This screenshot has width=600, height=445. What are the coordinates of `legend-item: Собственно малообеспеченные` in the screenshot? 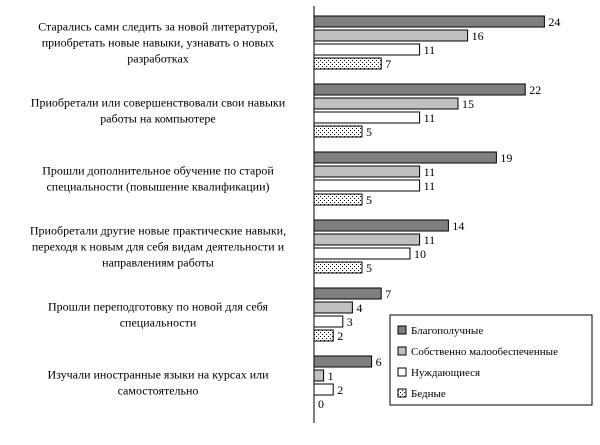 It's located at (484, 352).